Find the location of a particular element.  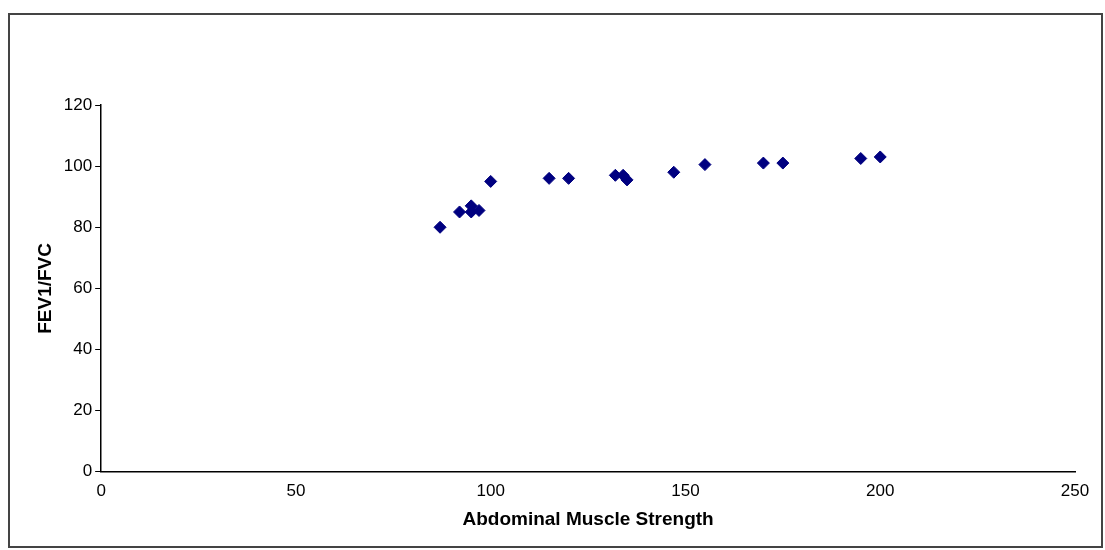

y-axis-title: FEV1/FVC is located at coordinates (44, 288).